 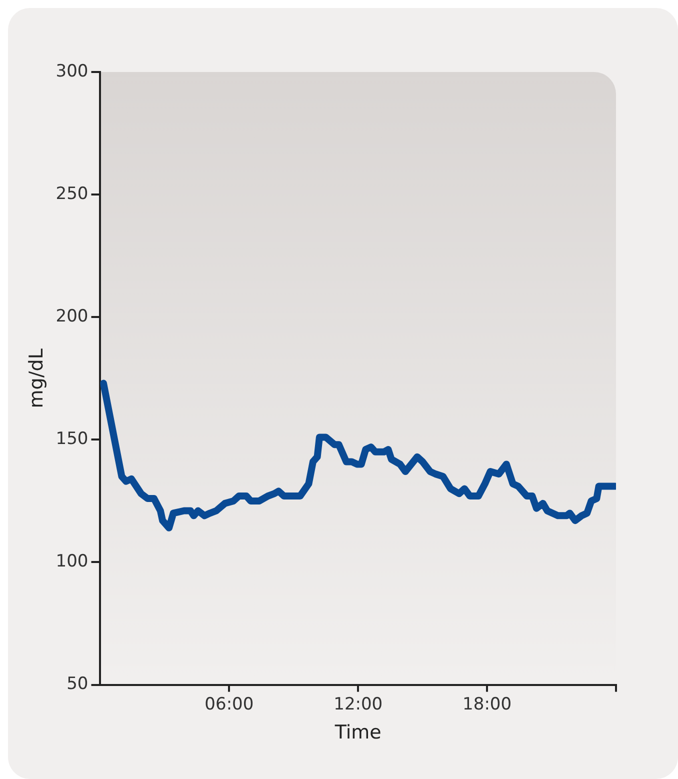 What do you see at coordinates (77, 684) in the screenshot?
I see `y-tick-label: 50` at bounding box center [77, 684].